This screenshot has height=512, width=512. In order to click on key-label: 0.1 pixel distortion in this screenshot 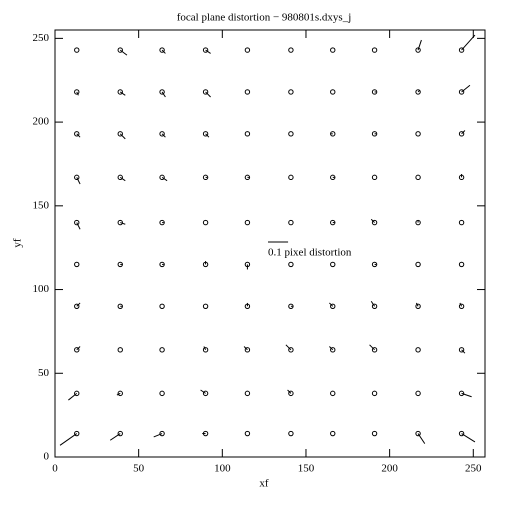, I will do `click(310, 253)`.